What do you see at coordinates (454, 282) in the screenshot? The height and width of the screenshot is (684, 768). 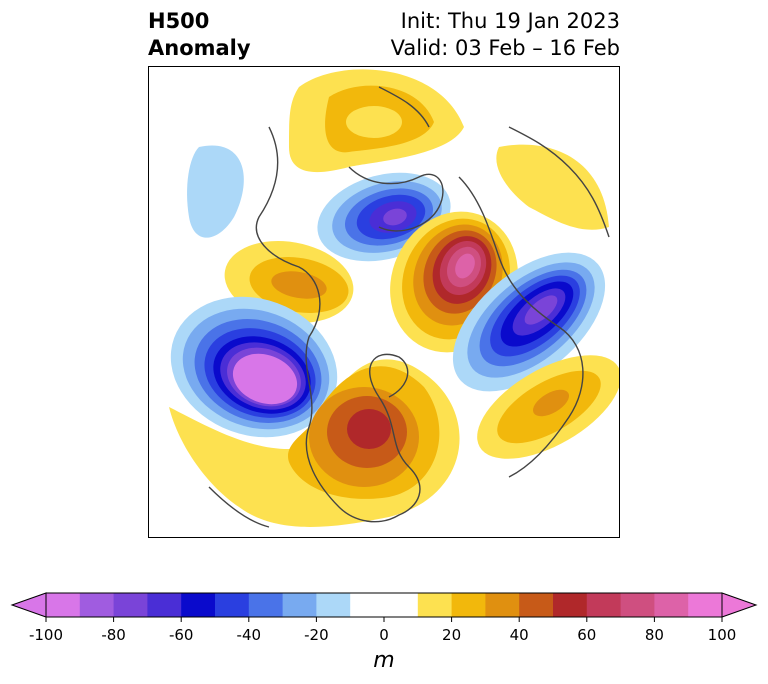 I see `siberia-ridge` at bounding box center [454, 282].